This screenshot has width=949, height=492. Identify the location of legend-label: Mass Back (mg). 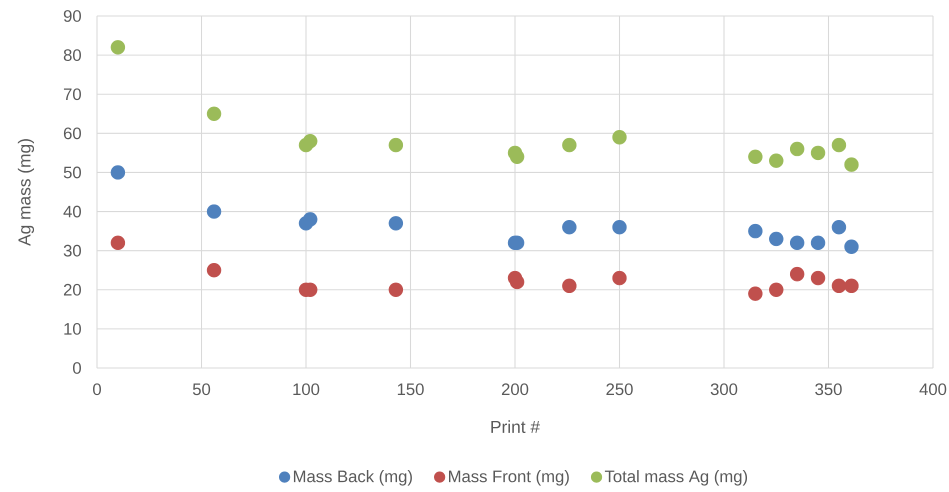
(353, 478).